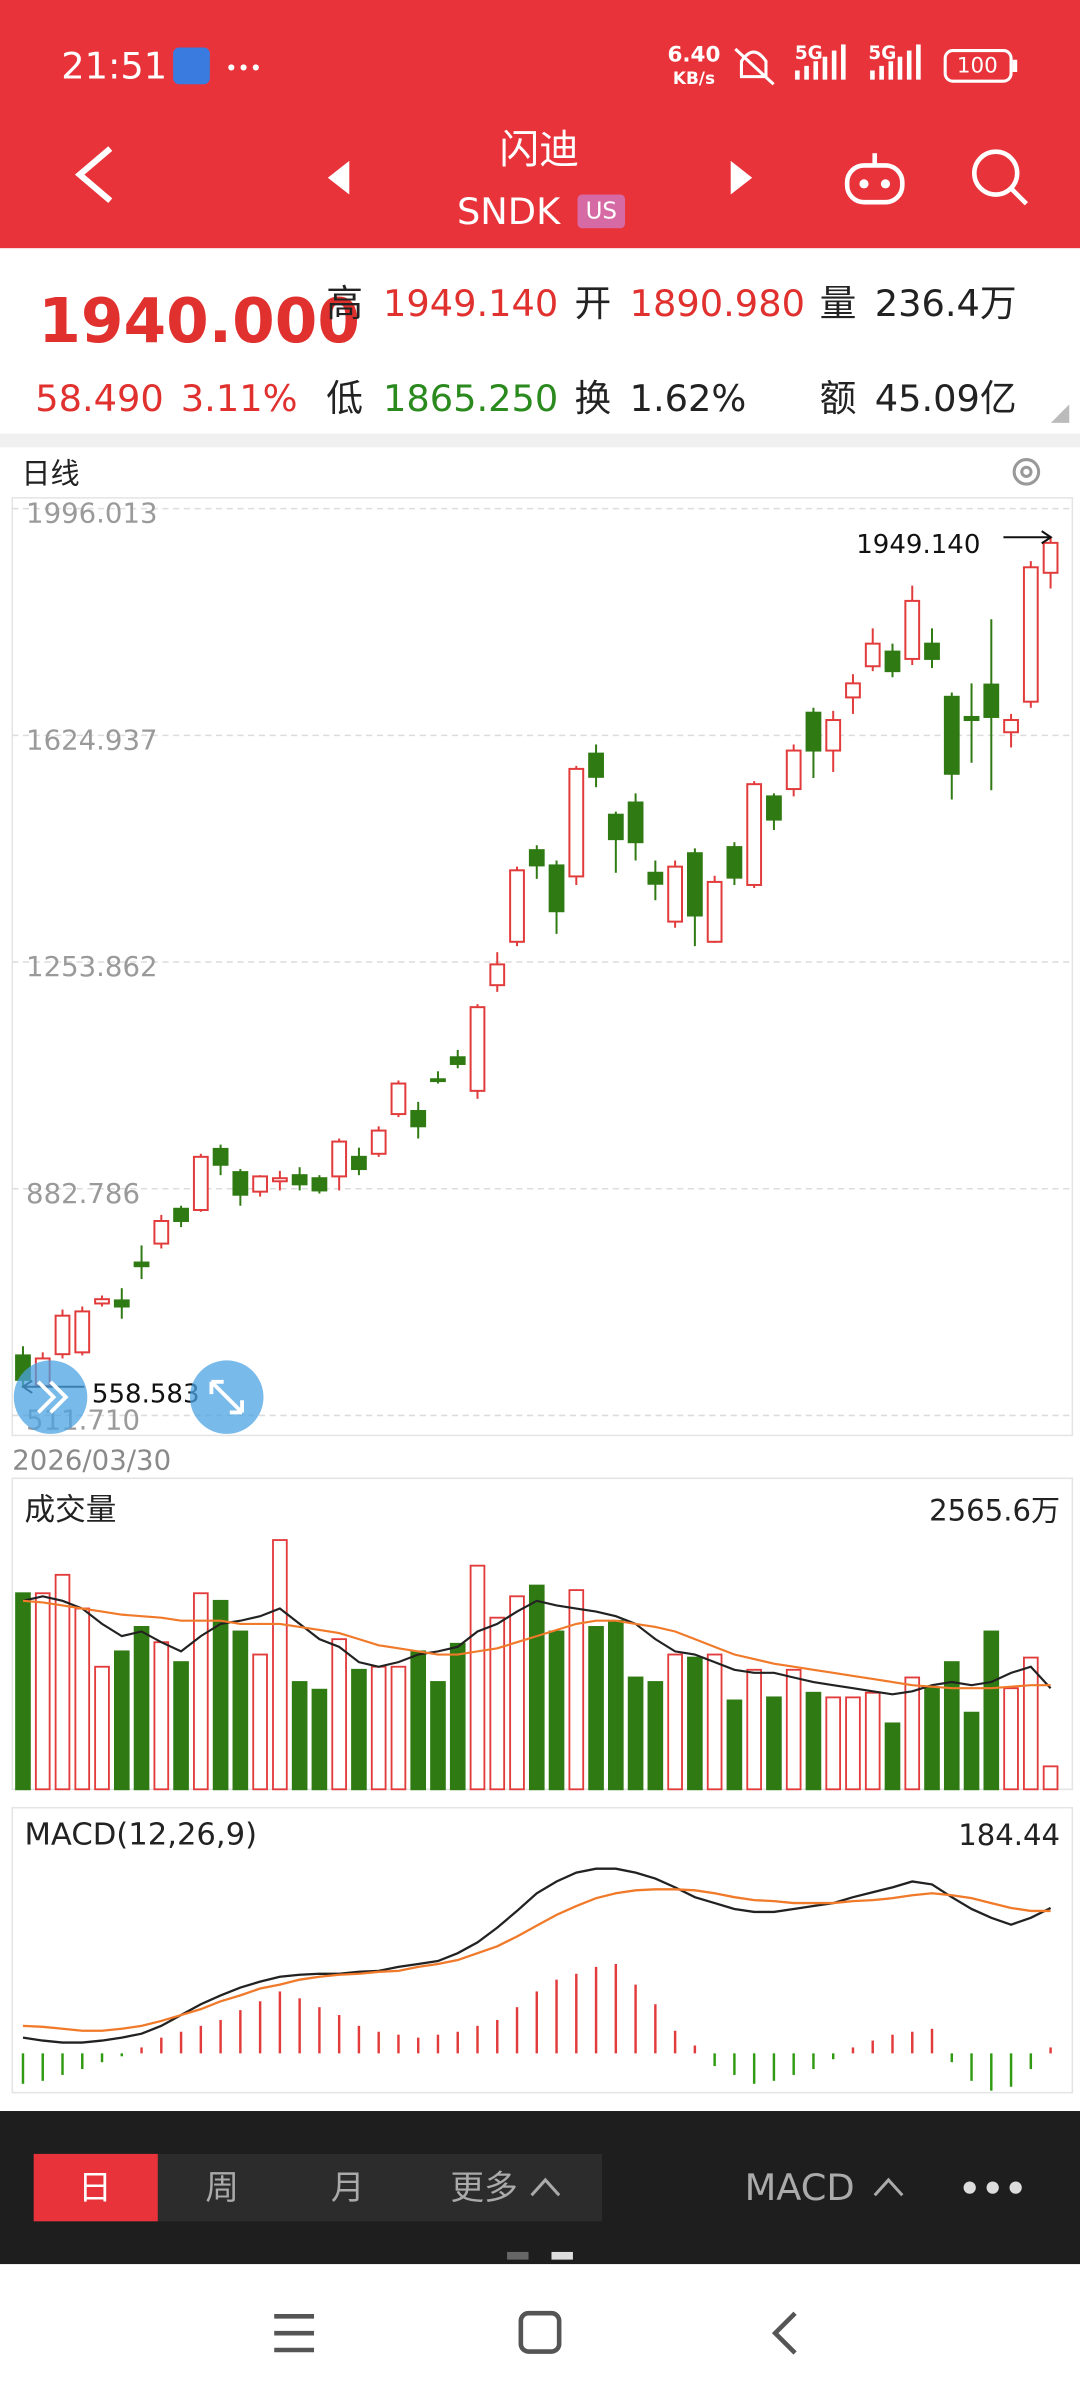 The width and height of the screenshot is (1080, 2403). What do you see at coordinates (92, 513) in the screenshot?
I see `y-tick-label: 1996.013` at bounding box center [92, 513].